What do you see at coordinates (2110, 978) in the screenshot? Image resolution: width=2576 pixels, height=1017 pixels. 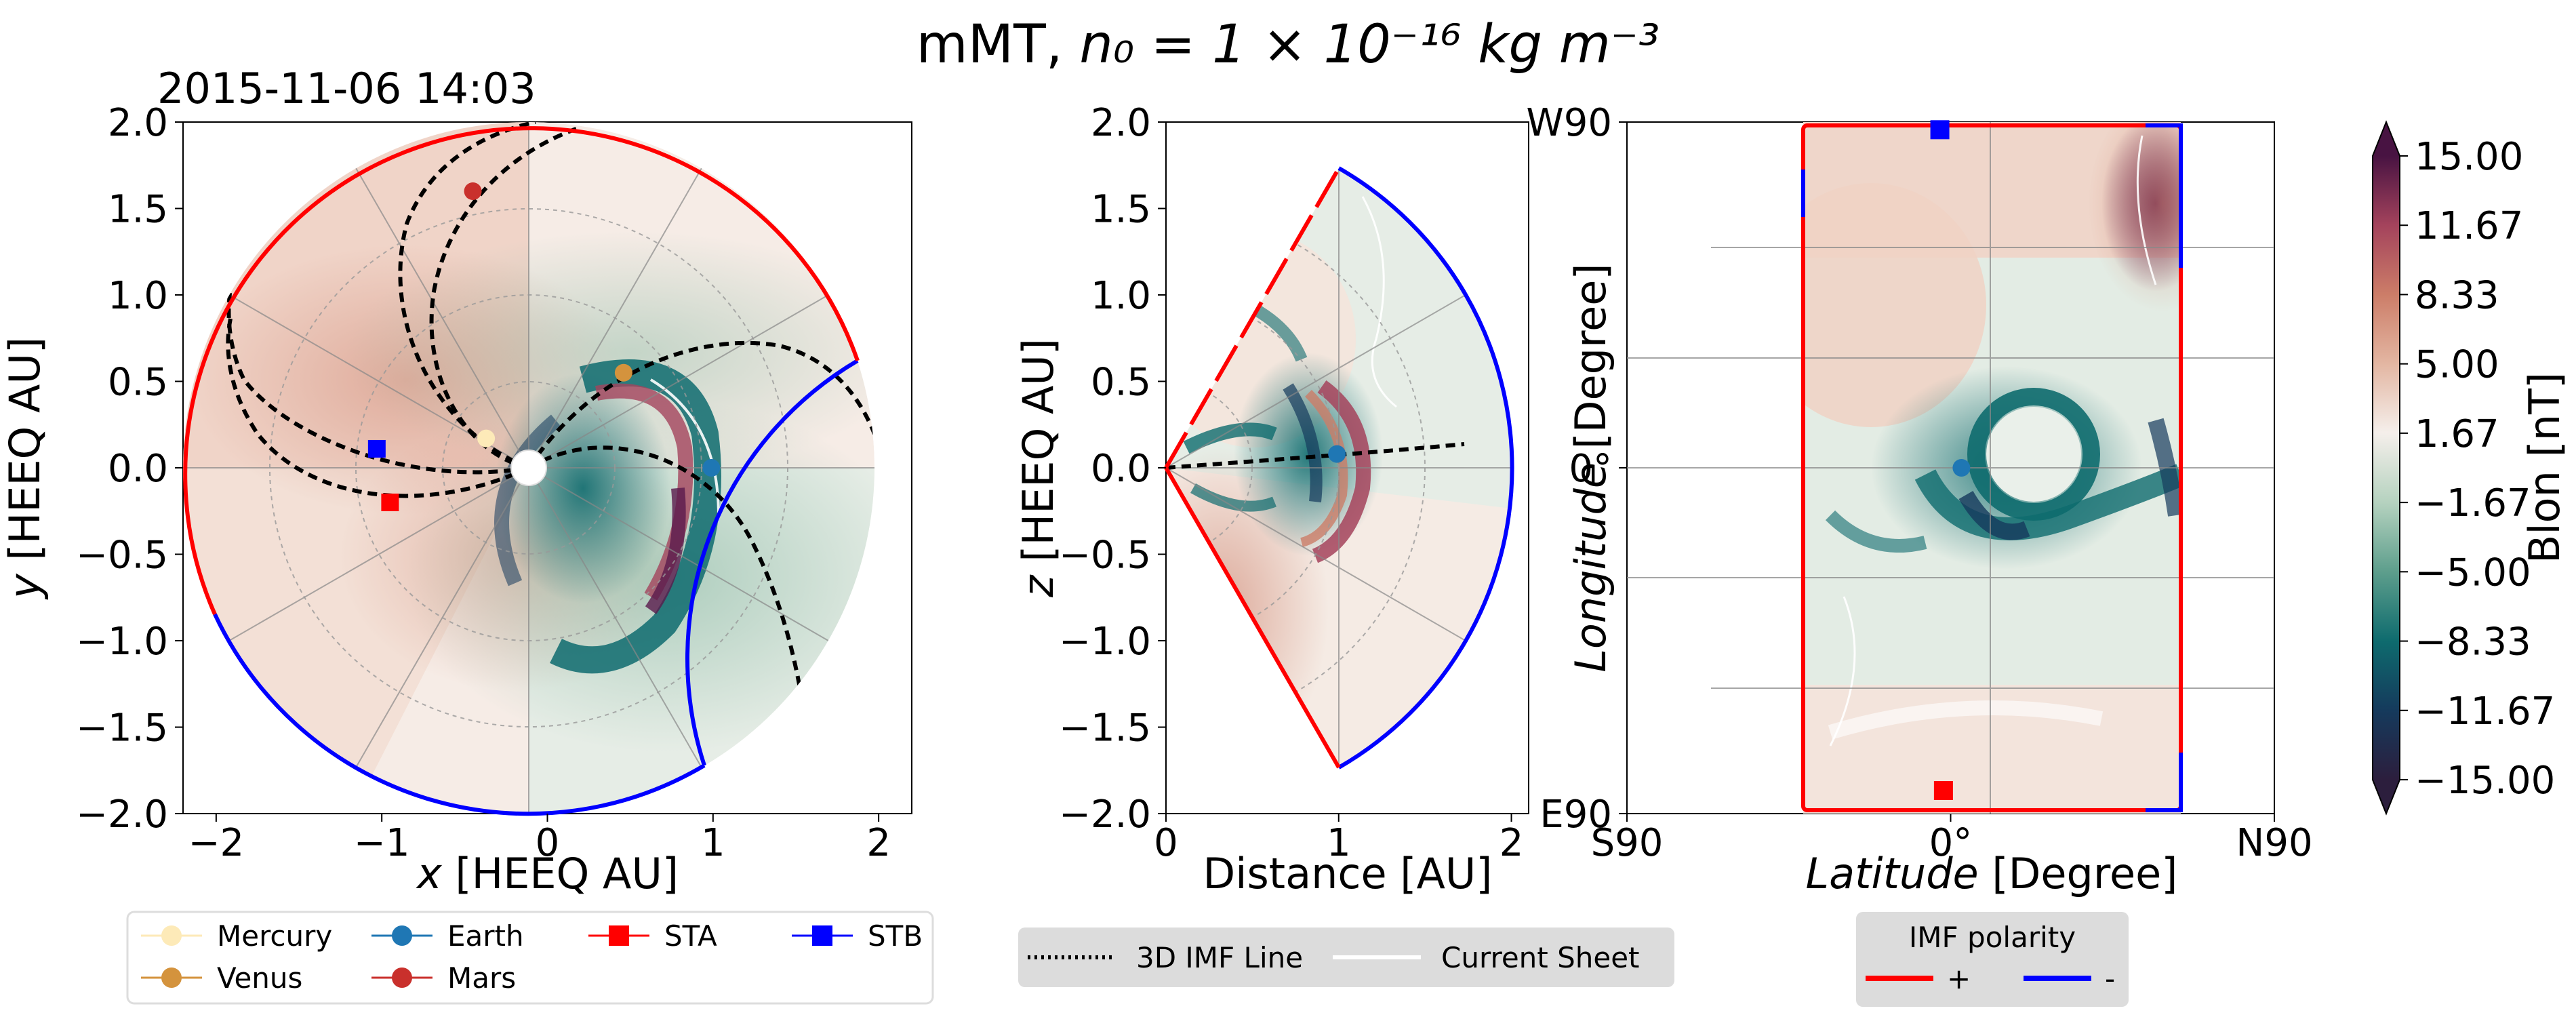 I see `polarity-negative-label: -` at bounding box center [2110, 978].